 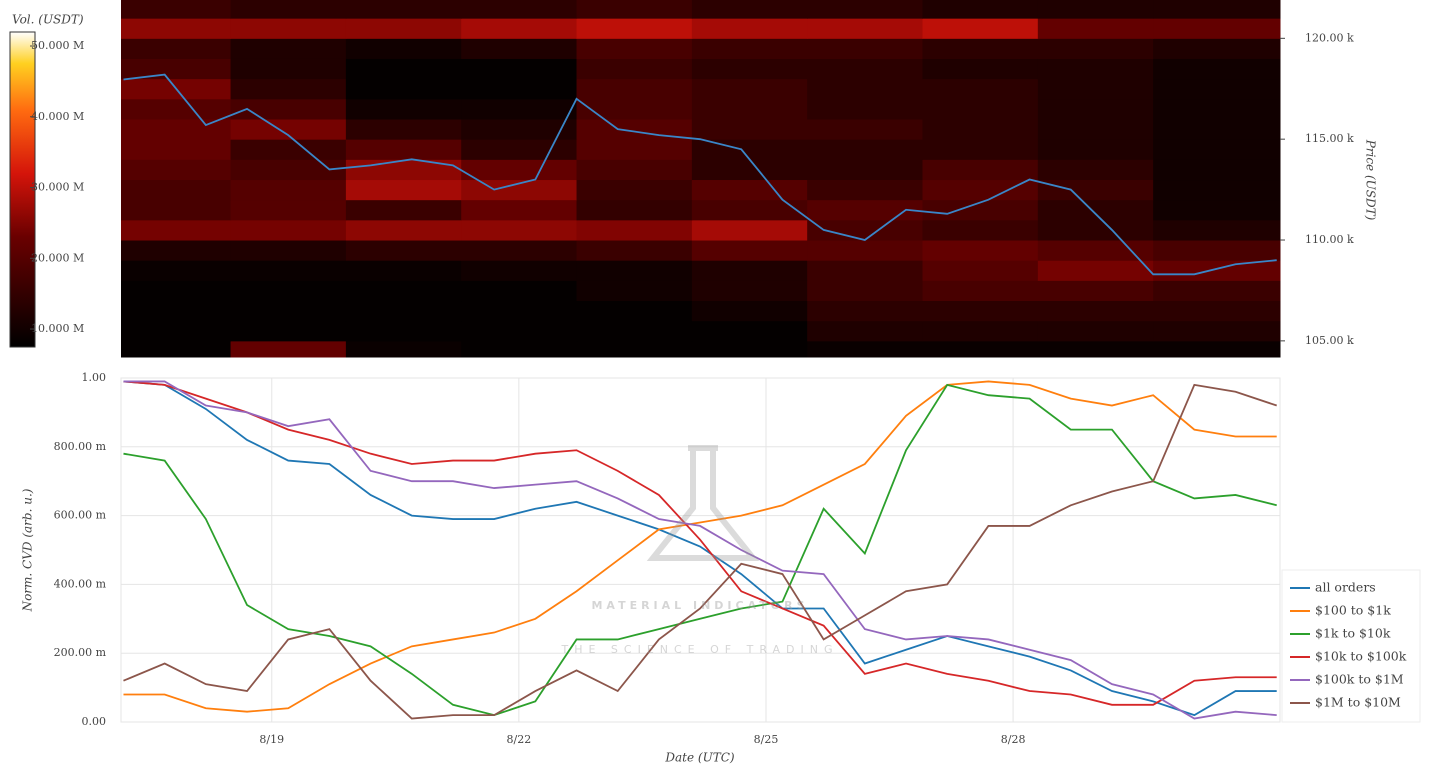 I want to click on legend-label: $1k to $10k, so click(x=1353, y=633).